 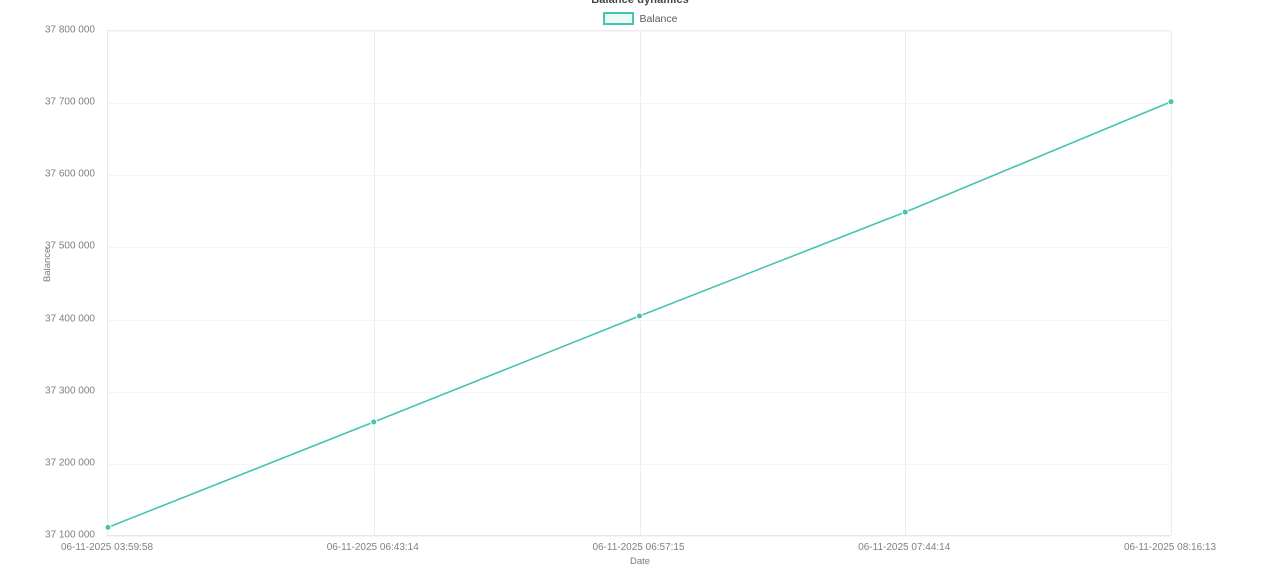 What do you see at coordinates (69, 30) in the screenshot?
I see `y-axis-tick-label: 37 800 000` at bounding box center [69, 30].